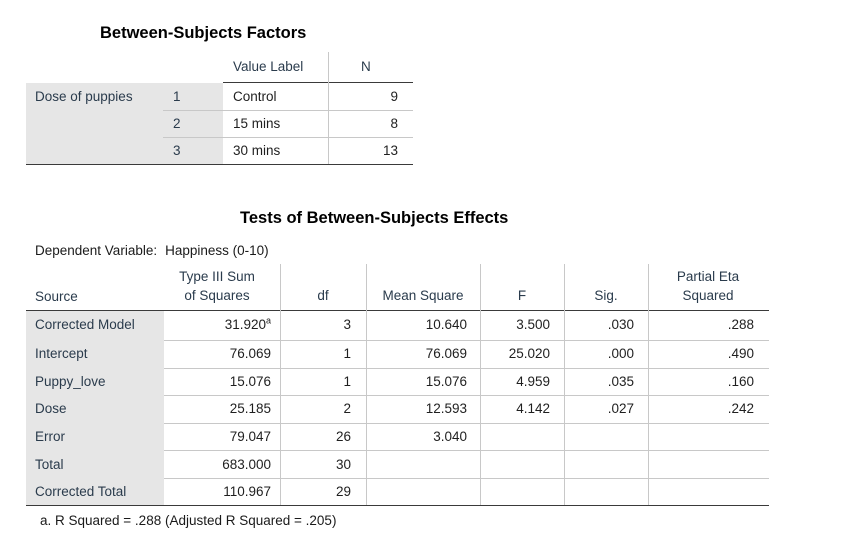  Describe the element at coordinates (124, 123) in the screenshot. I see `factors-row-label-area` at that location.